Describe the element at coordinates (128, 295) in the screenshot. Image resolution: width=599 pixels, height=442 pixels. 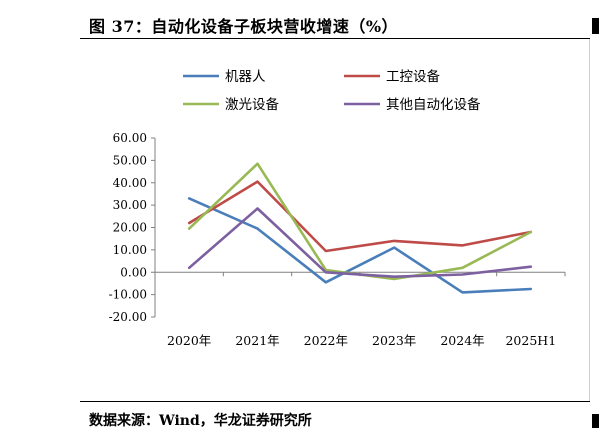
I see `y-tick-label: -10.00` at that location.